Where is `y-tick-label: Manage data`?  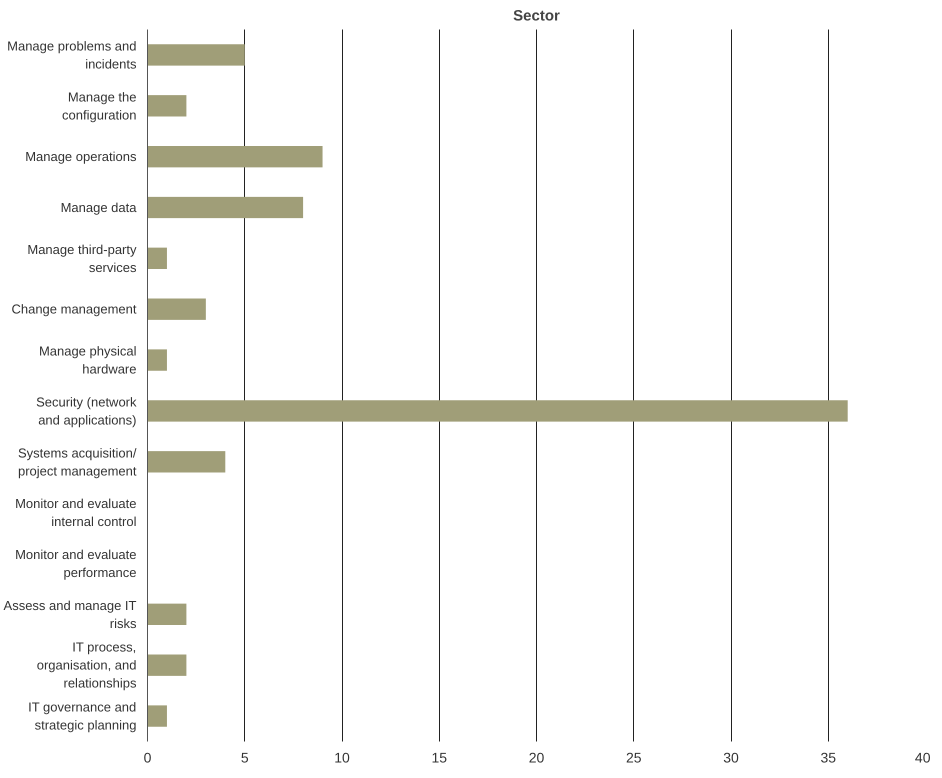
y-tick-label: Manage data is located at coordinates (99, 207).